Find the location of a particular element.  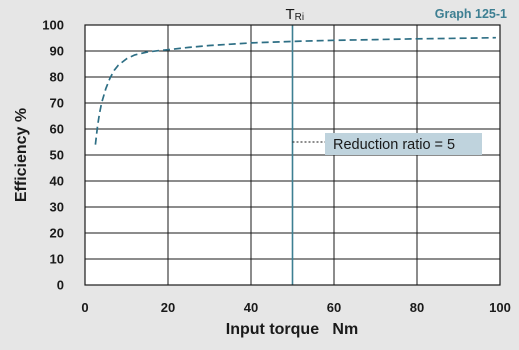

reference-line-group: TRi is located at coordinates (295, 145).